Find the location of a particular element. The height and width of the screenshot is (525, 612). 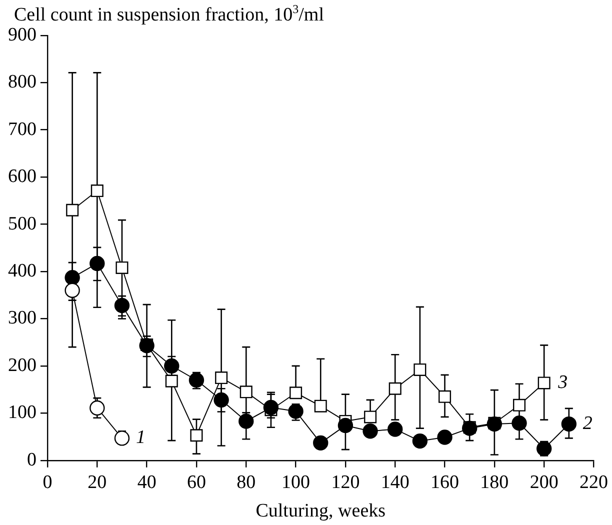

x-tick-label: 200 is located at coordinates (544, 482).